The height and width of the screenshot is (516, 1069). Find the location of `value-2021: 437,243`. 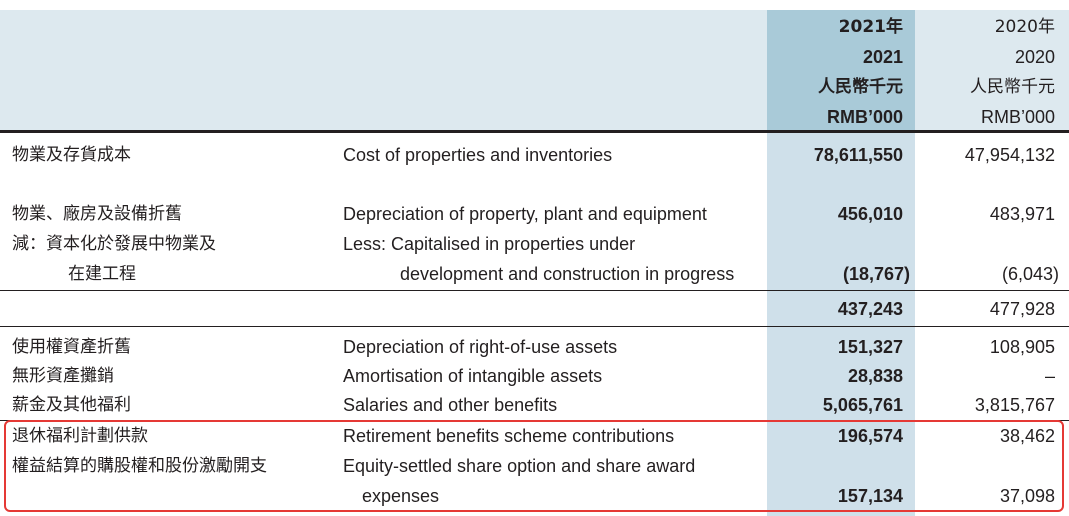

value-2021: 437,243 is located at coordinates (870, 309).